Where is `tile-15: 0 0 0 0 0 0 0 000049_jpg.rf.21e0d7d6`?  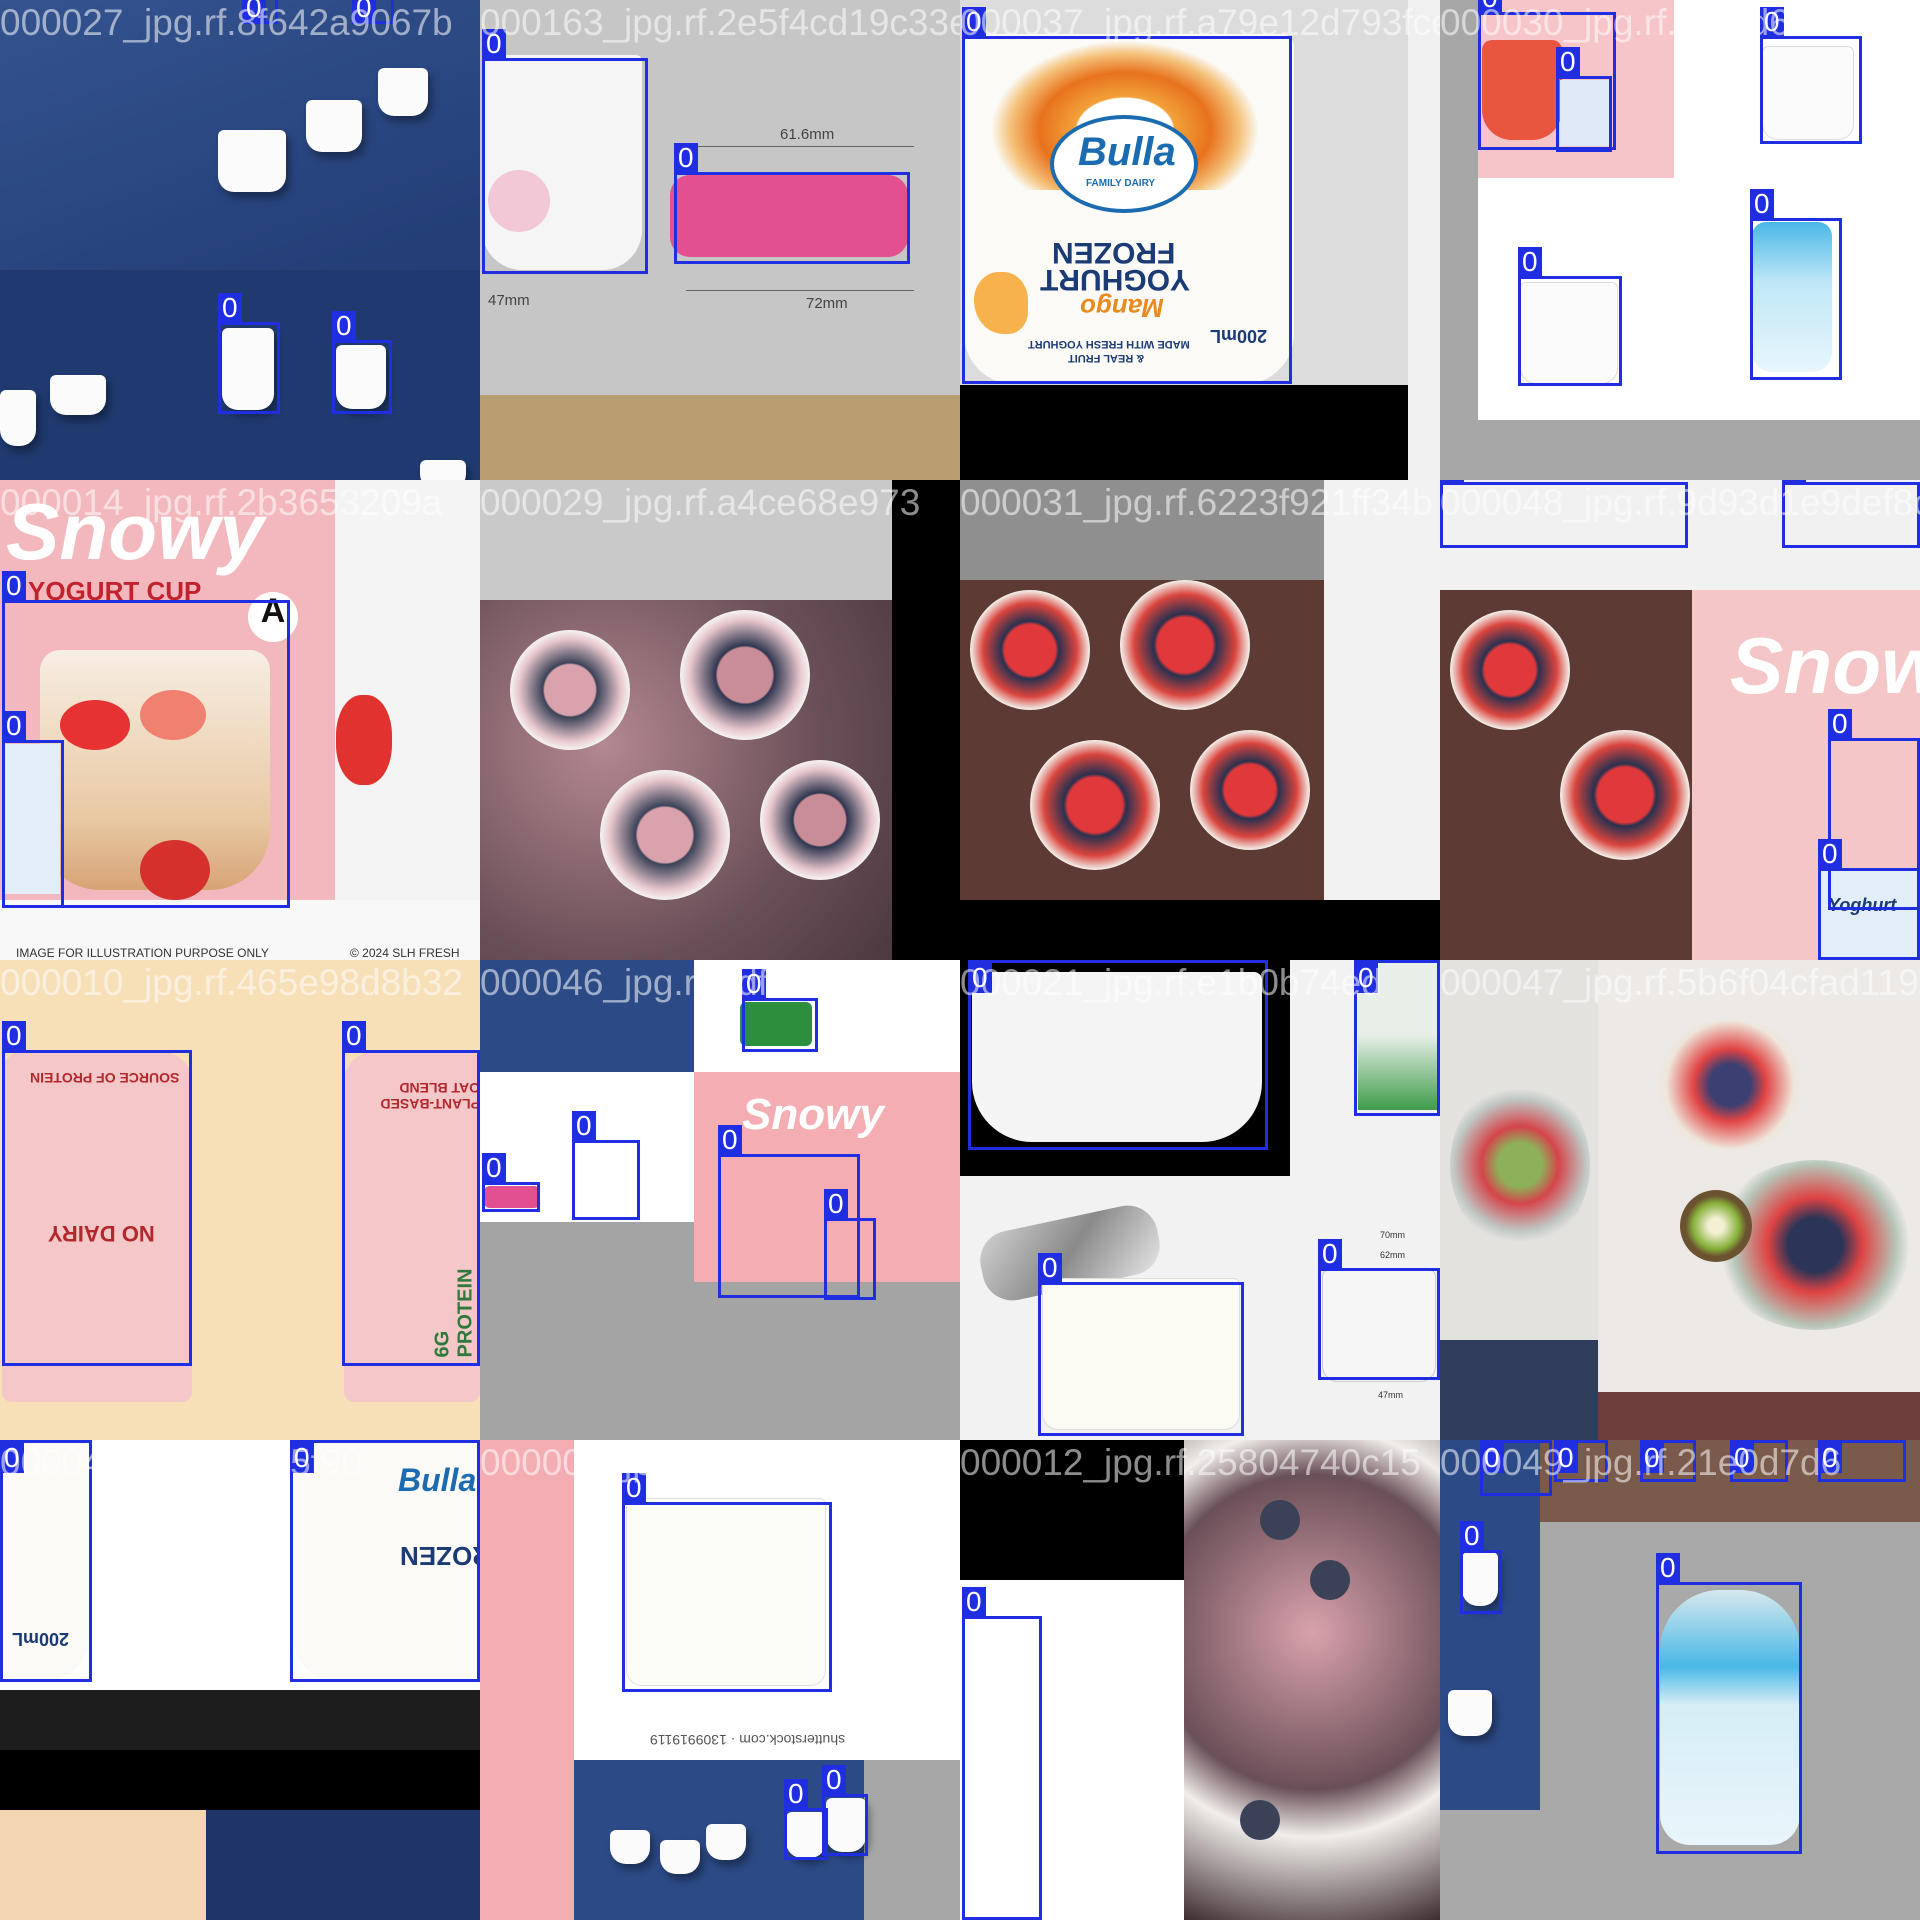 tile-15: 0 0 0 0 0 0 0 000049_jpg.rf.21e0d7d6 is located at coordinates (1680, 1680).